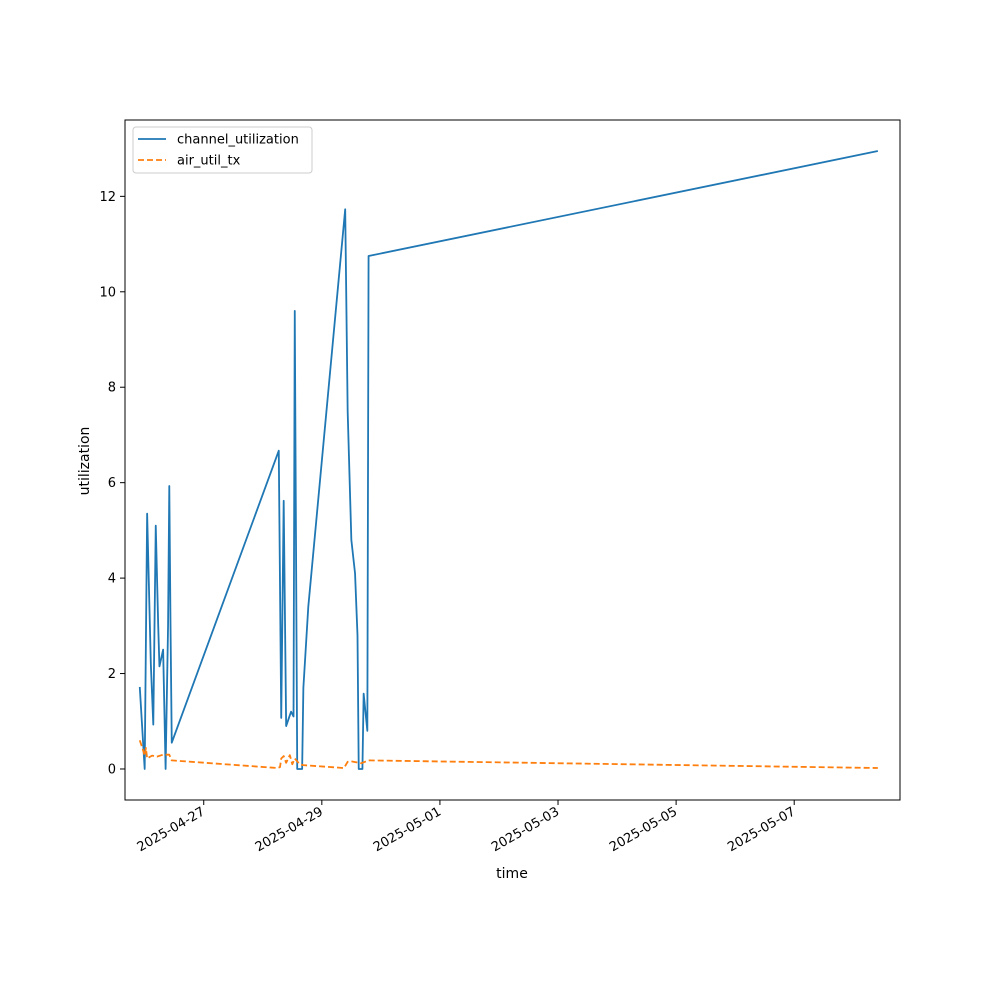 This screenshot has height=1000, width=1000. I want to click on x-tick-label: 2025-04-27, so click(171, 829).